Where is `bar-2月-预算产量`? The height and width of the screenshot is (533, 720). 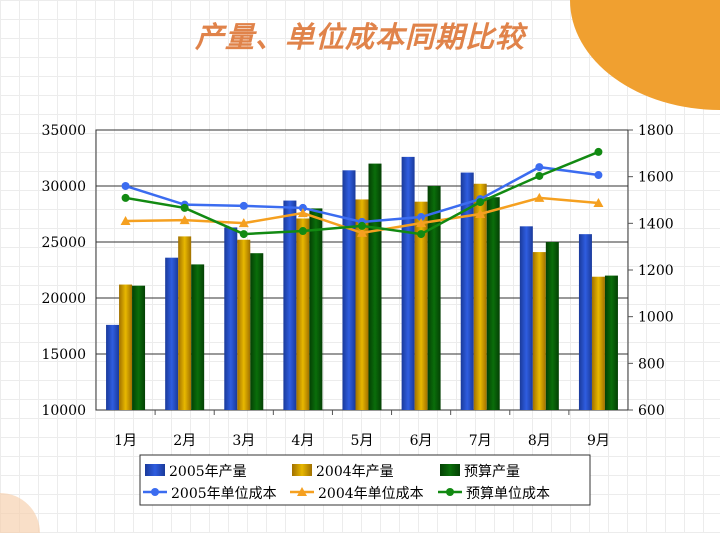 bar-2月-预算产量 is located at coordinates (198, 337).